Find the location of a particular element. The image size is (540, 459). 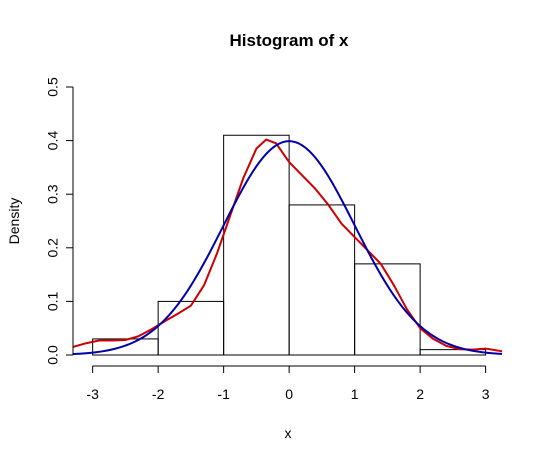

x-tick-label: 3 is located at coordinates (486, 394).